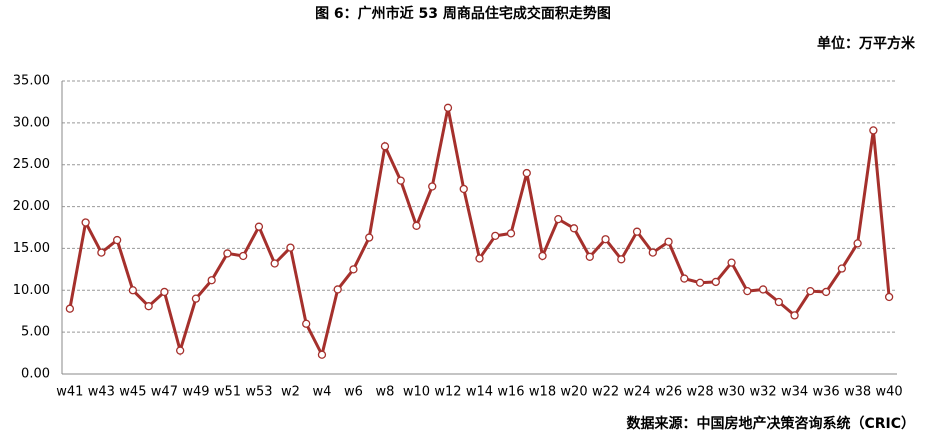 This screenshot has height=438, width=927. I want to click on y-tick-label: 20.00, so click(31, 206).